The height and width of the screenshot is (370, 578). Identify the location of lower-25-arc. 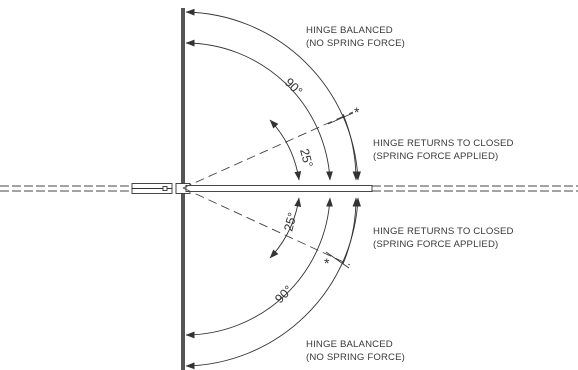
(285, 228).